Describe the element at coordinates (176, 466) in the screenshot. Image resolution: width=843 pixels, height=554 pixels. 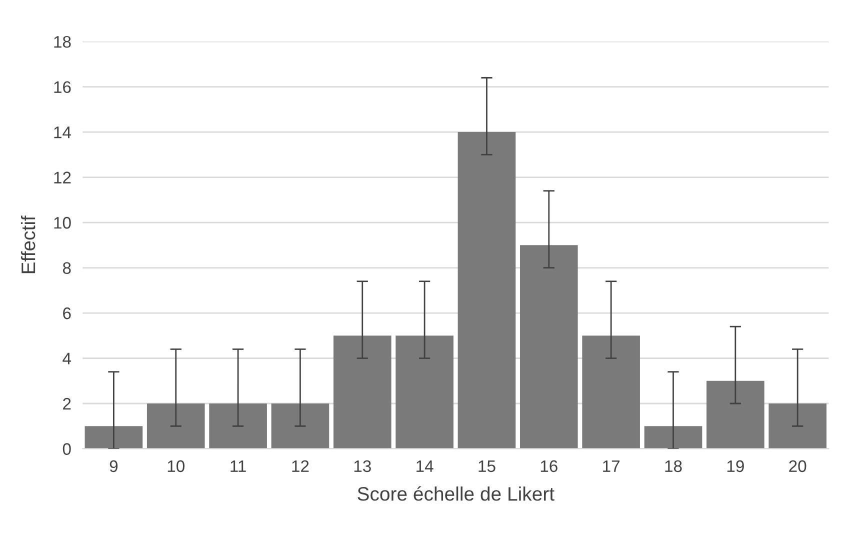
I see `x-tick-label: 10` at that location.